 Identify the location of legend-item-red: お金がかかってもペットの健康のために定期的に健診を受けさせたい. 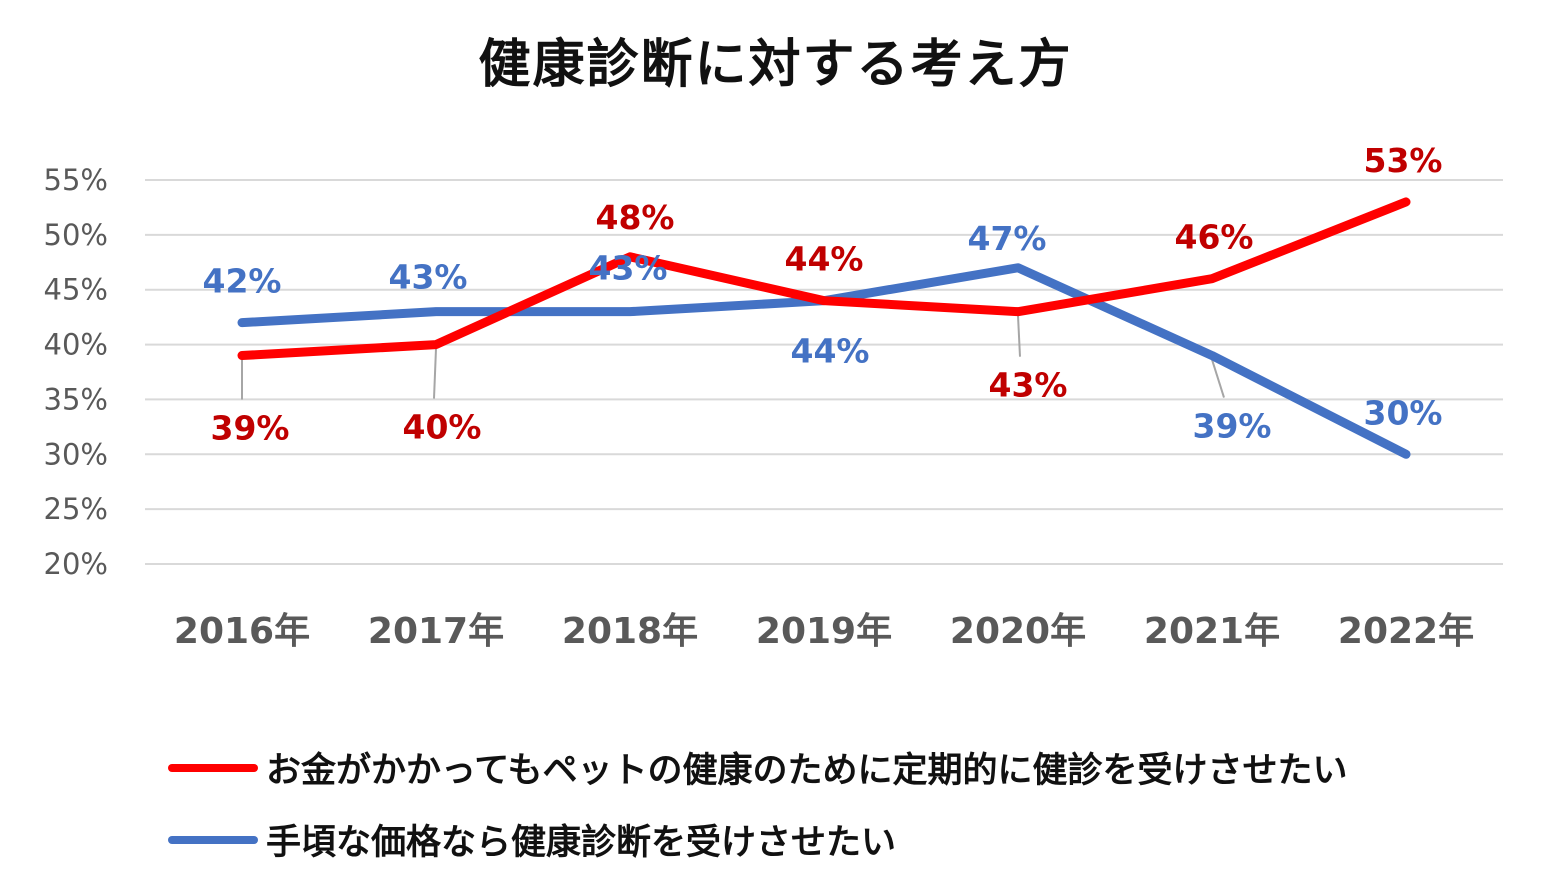
(758, 767).